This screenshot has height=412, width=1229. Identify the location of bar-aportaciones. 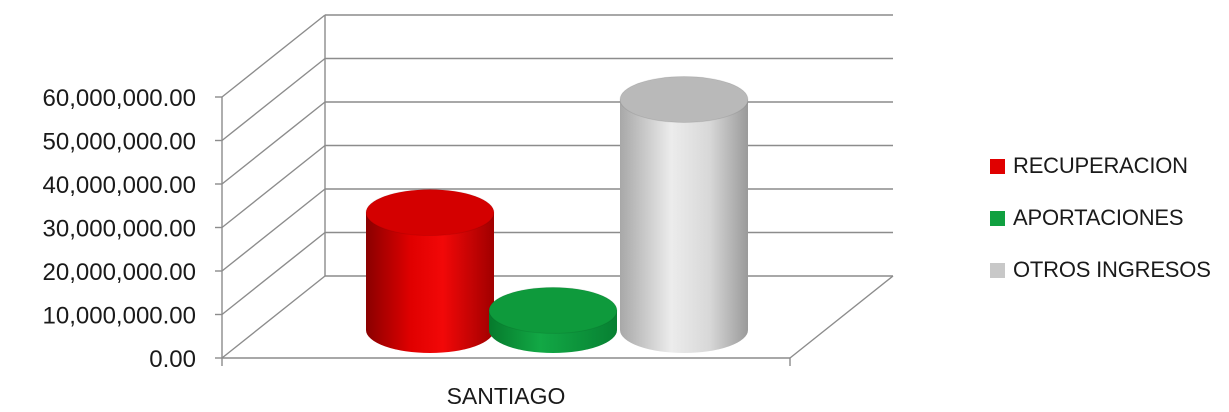
(553, 319).